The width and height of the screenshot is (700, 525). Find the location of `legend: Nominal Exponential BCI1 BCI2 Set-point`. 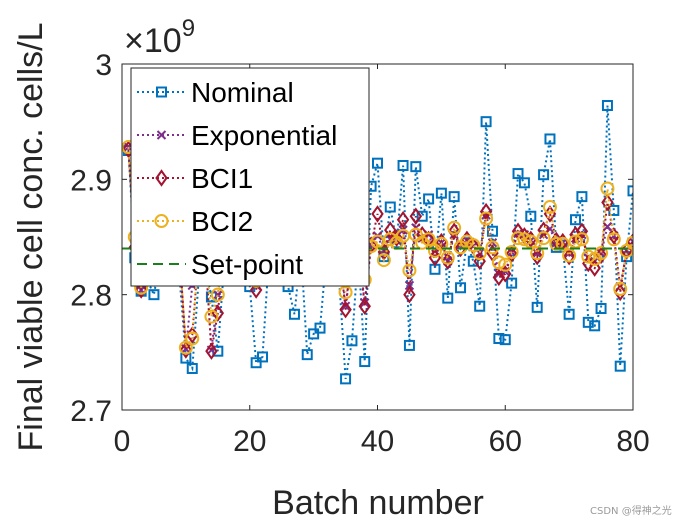

legend: Nominal Exponential BCI1 BCI2 Set-point is located at coordinates (250, 177).